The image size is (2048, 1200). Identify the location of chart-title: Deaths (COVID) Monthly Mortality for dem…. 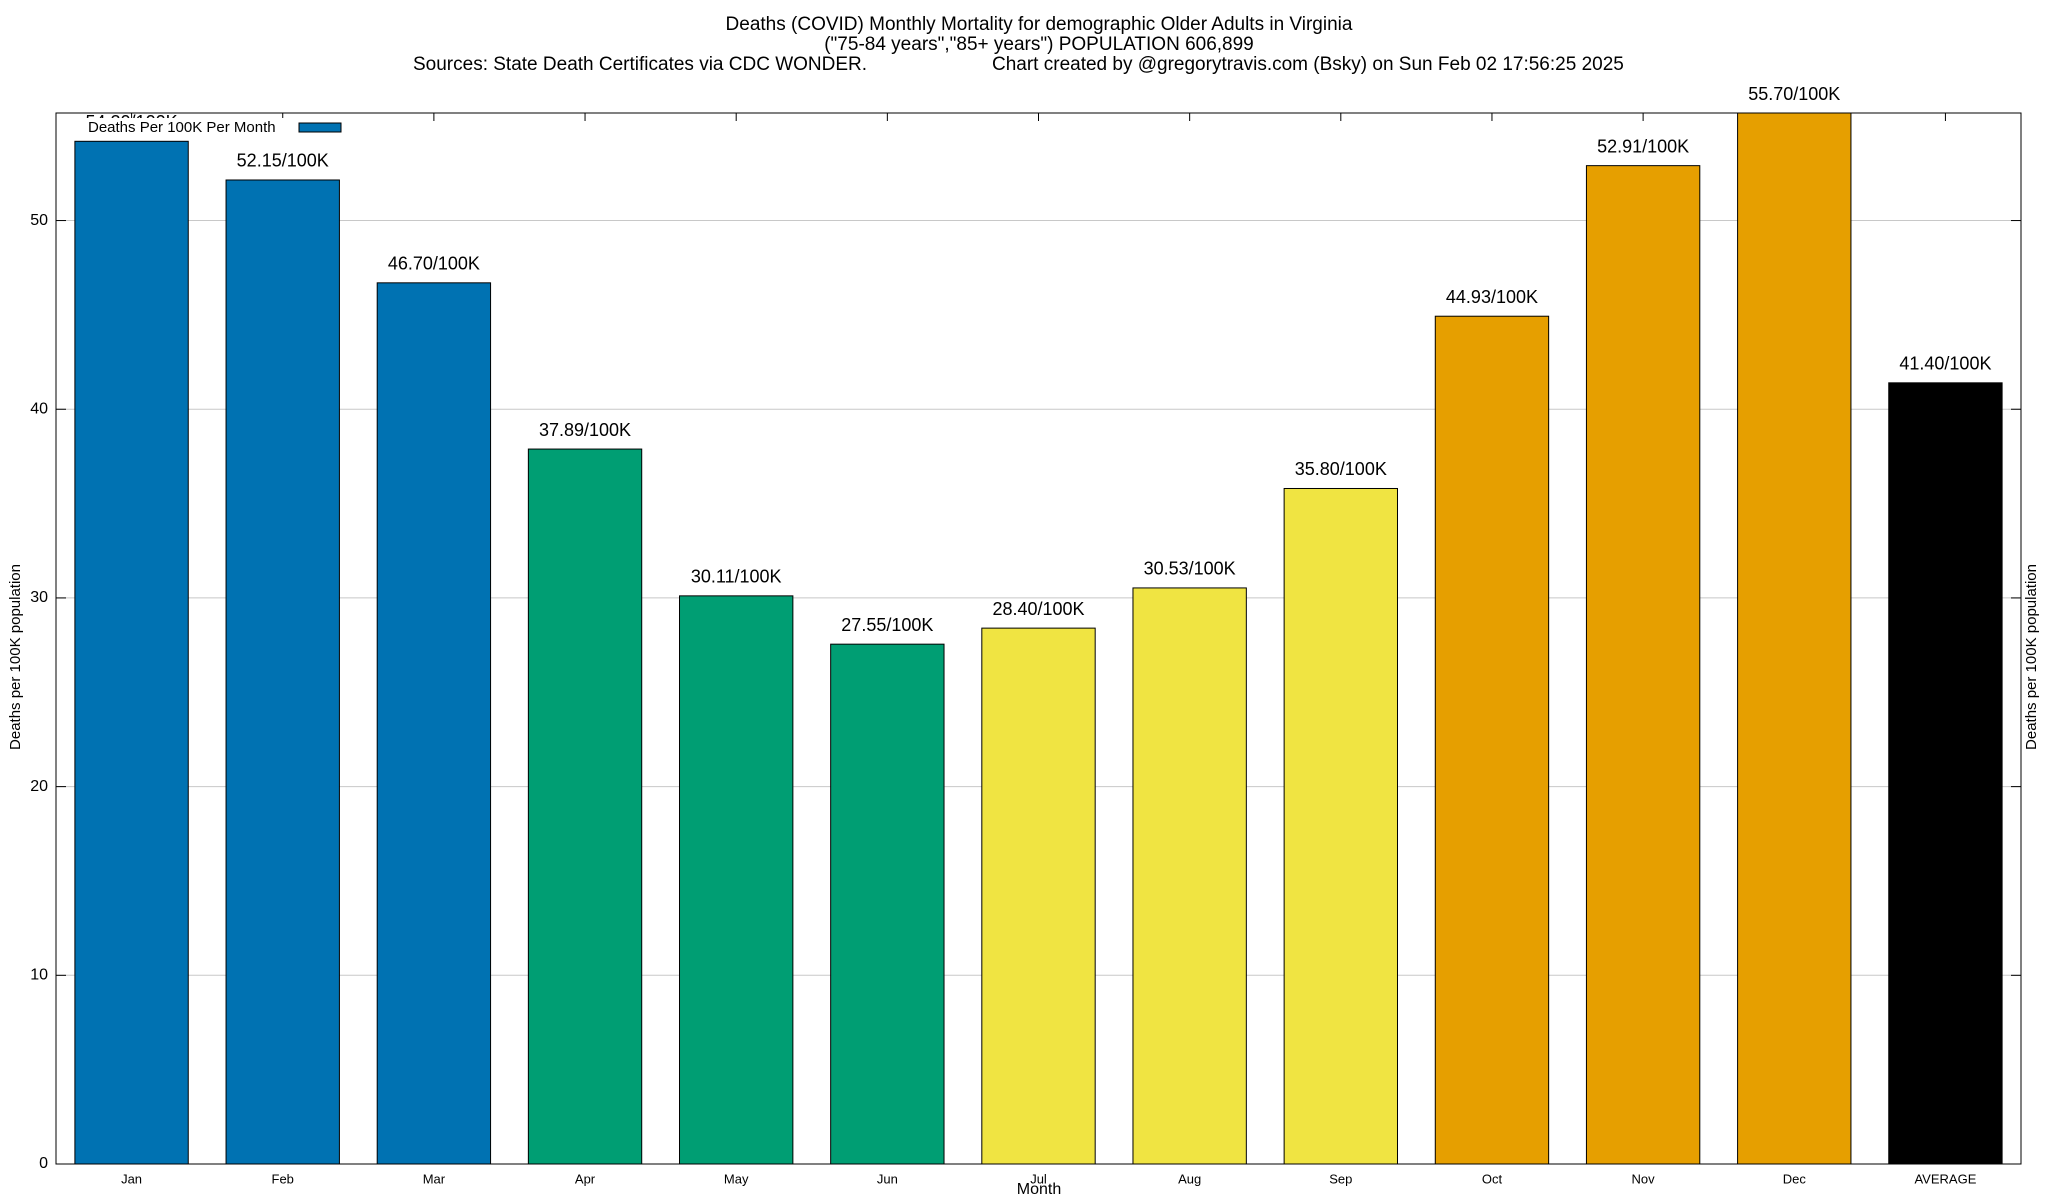
(1039, 24).